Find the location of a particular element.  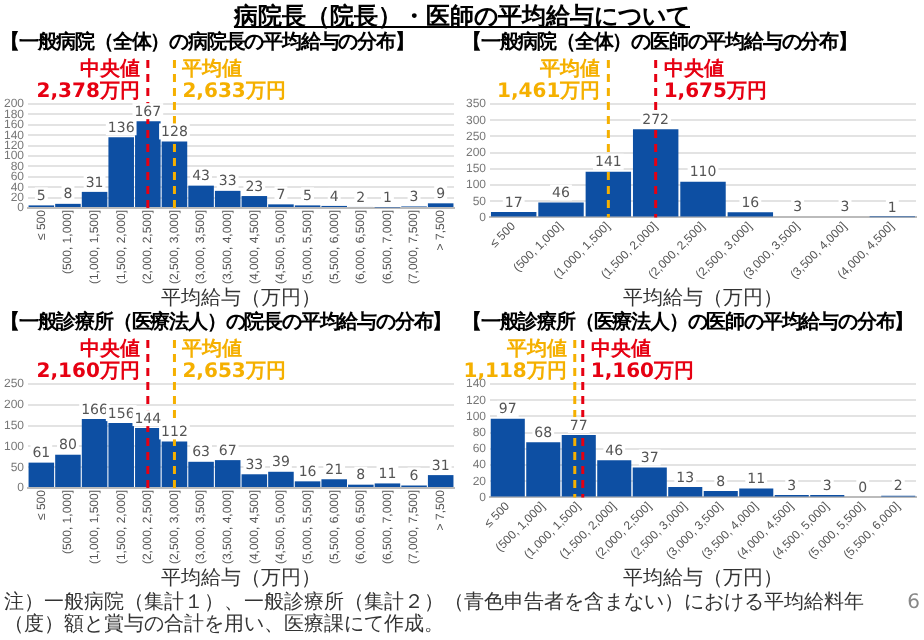

ref-line-label: 中央値 1,675万円 is located at coordinates (715, 80).